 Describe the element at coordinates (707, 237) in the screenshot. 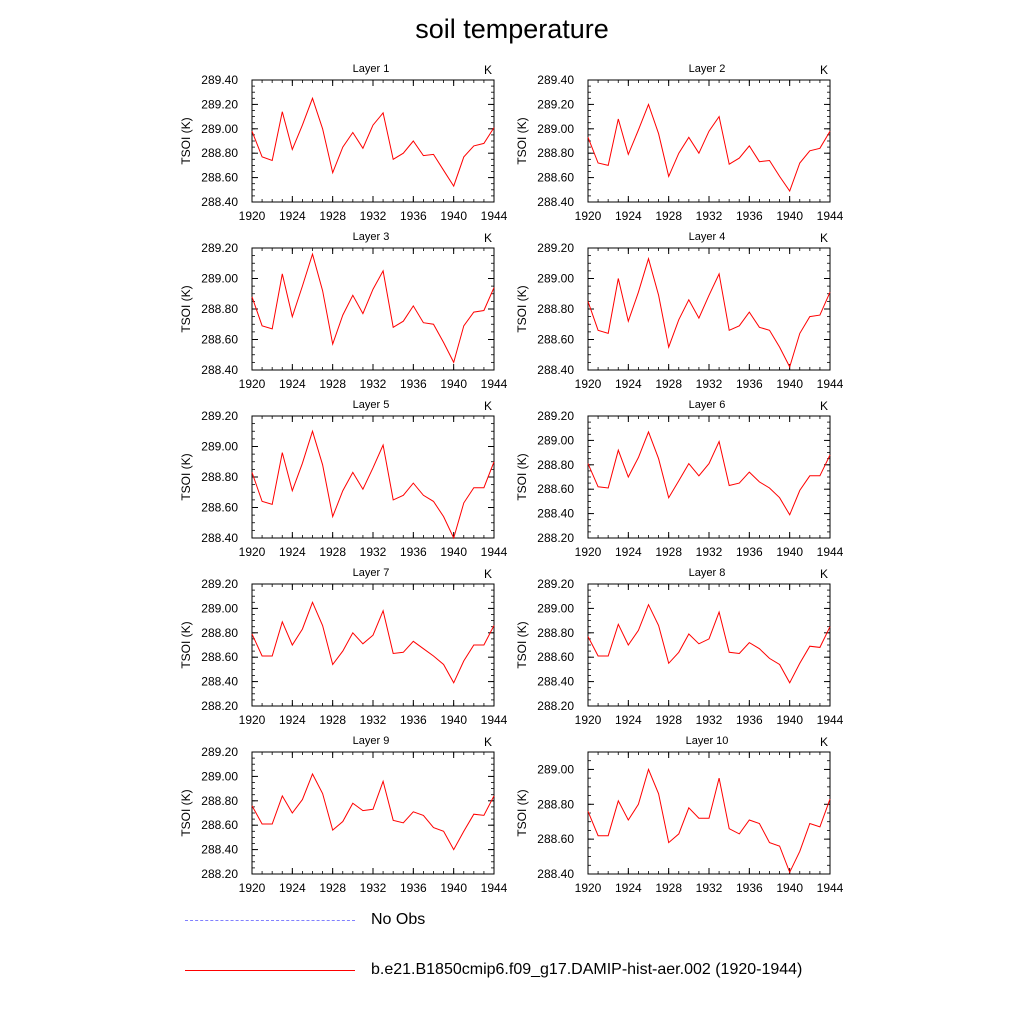

I see `panel-title: Layer 4` at that location.